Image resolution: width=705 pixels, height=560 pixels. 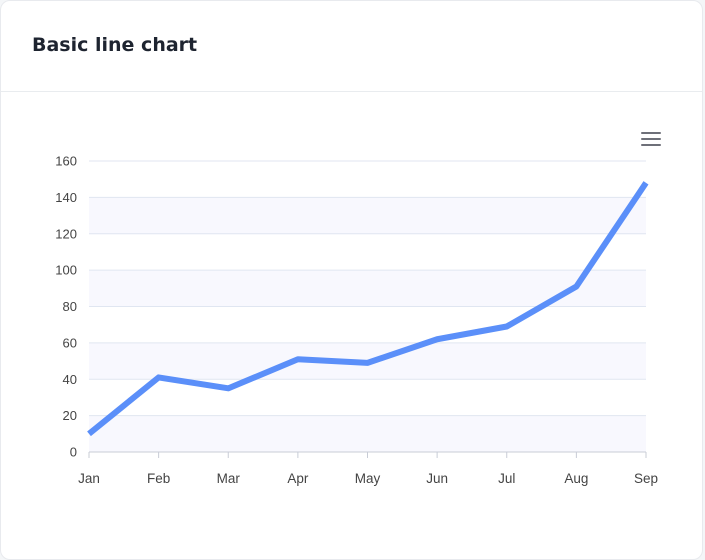 What do you see at coordinates (298, 478) in the screenshot?
I see `x-tick-label: Apr` at bounding box center [298, 478].